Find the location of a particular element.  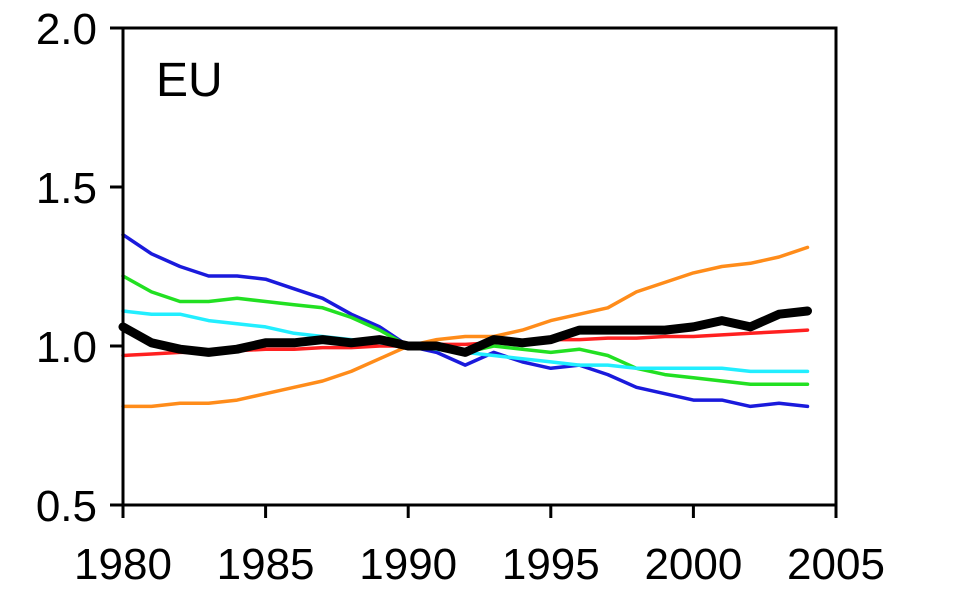

x-axis-ticks: 1980 1985 1990 1995 2000 2005 is located at coordinates (479, 547).